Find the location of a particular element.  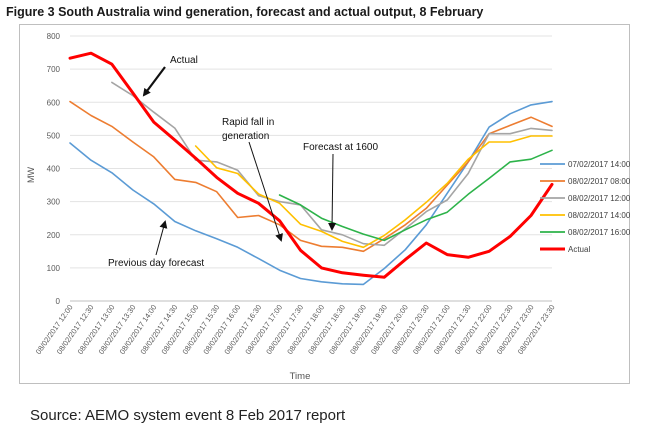

annotation-rapid-fall-line2: generation is located at coordinates (245, 136).